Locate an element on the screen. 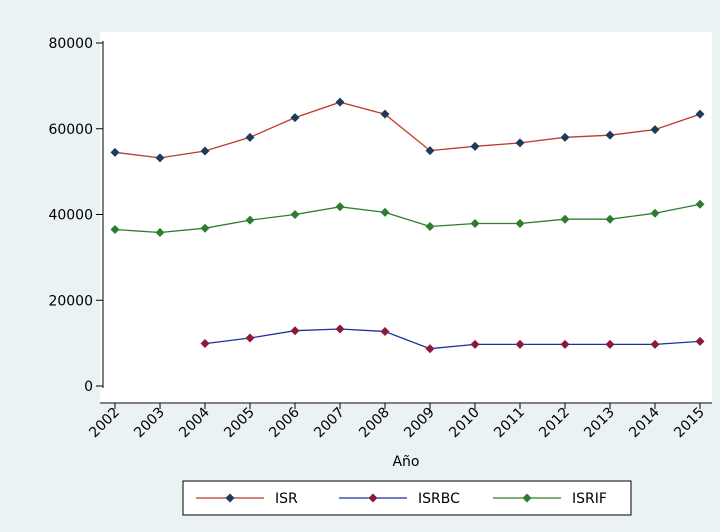 The image size is (720, 532). y-tick-label: 20000 is located at coordinates (70, 301).